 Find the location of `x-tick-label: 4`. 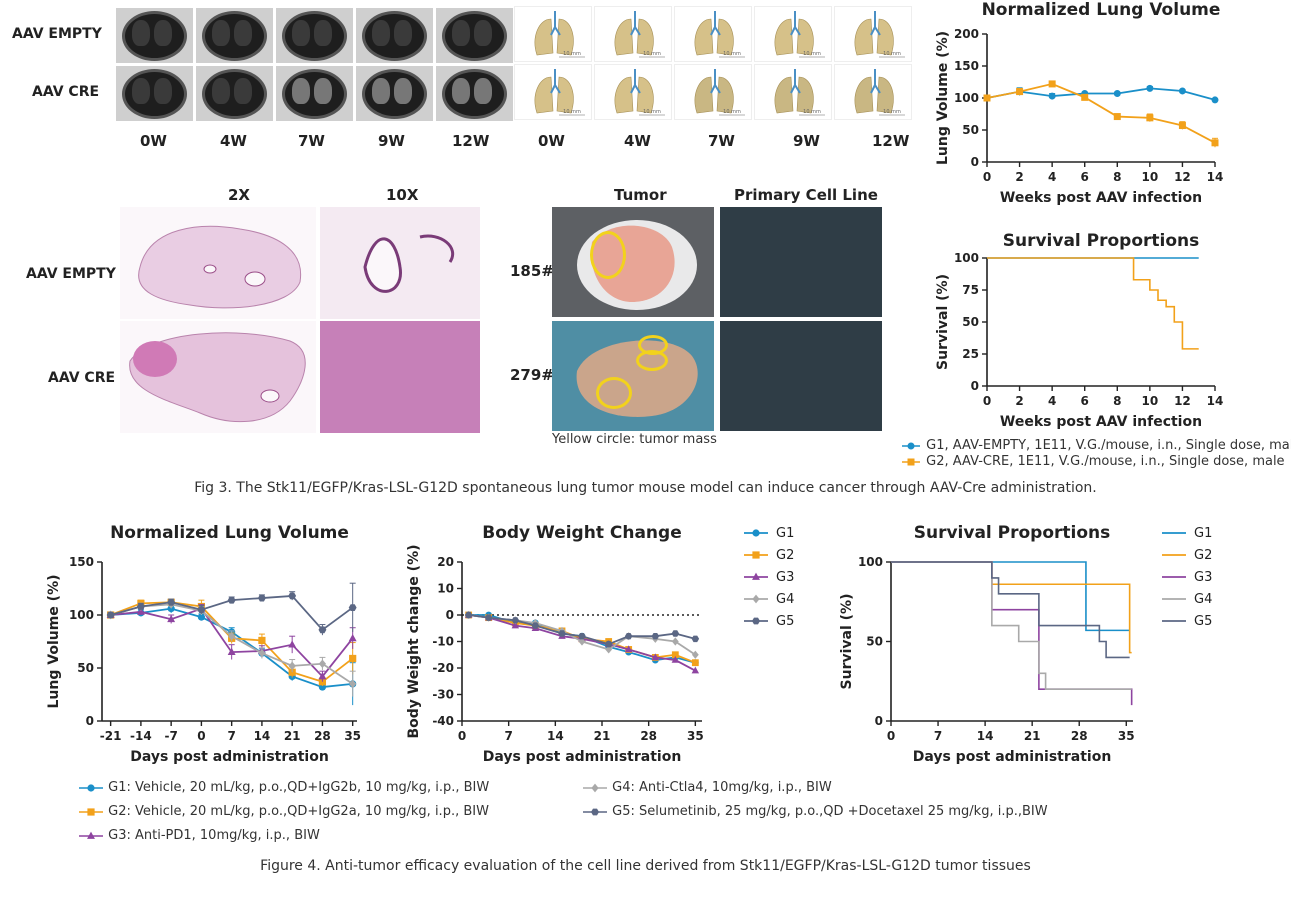

x-tick-label: 4 is located at coordinates (1052, 401).